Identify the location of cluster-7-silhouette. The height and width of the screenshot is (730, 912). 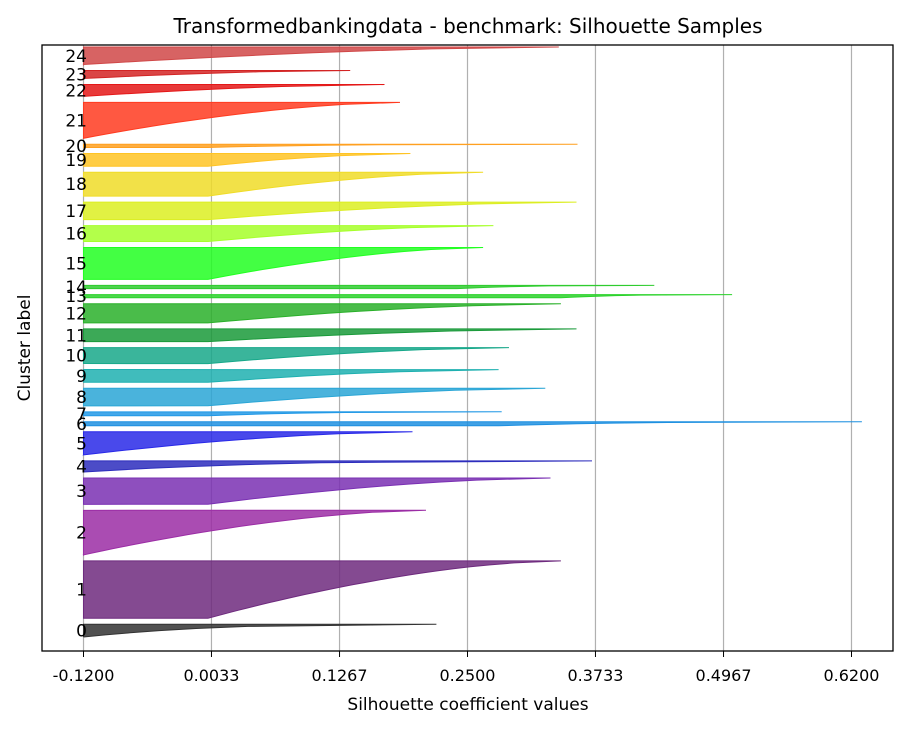
(292, 414).